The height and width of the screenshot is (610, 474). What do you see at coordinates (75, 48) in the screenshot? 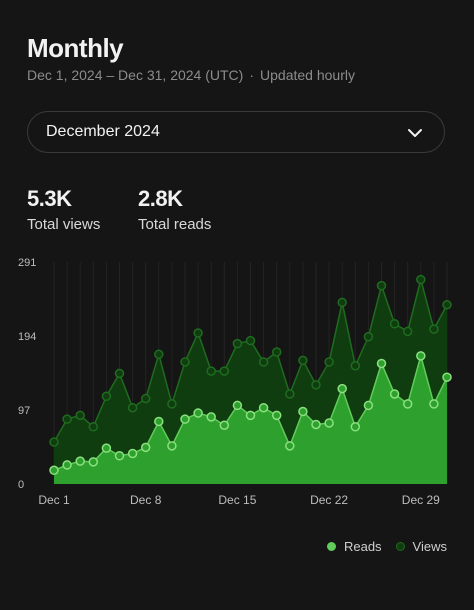
I see `page-title: Monthly` at bounding box center [75, 48].